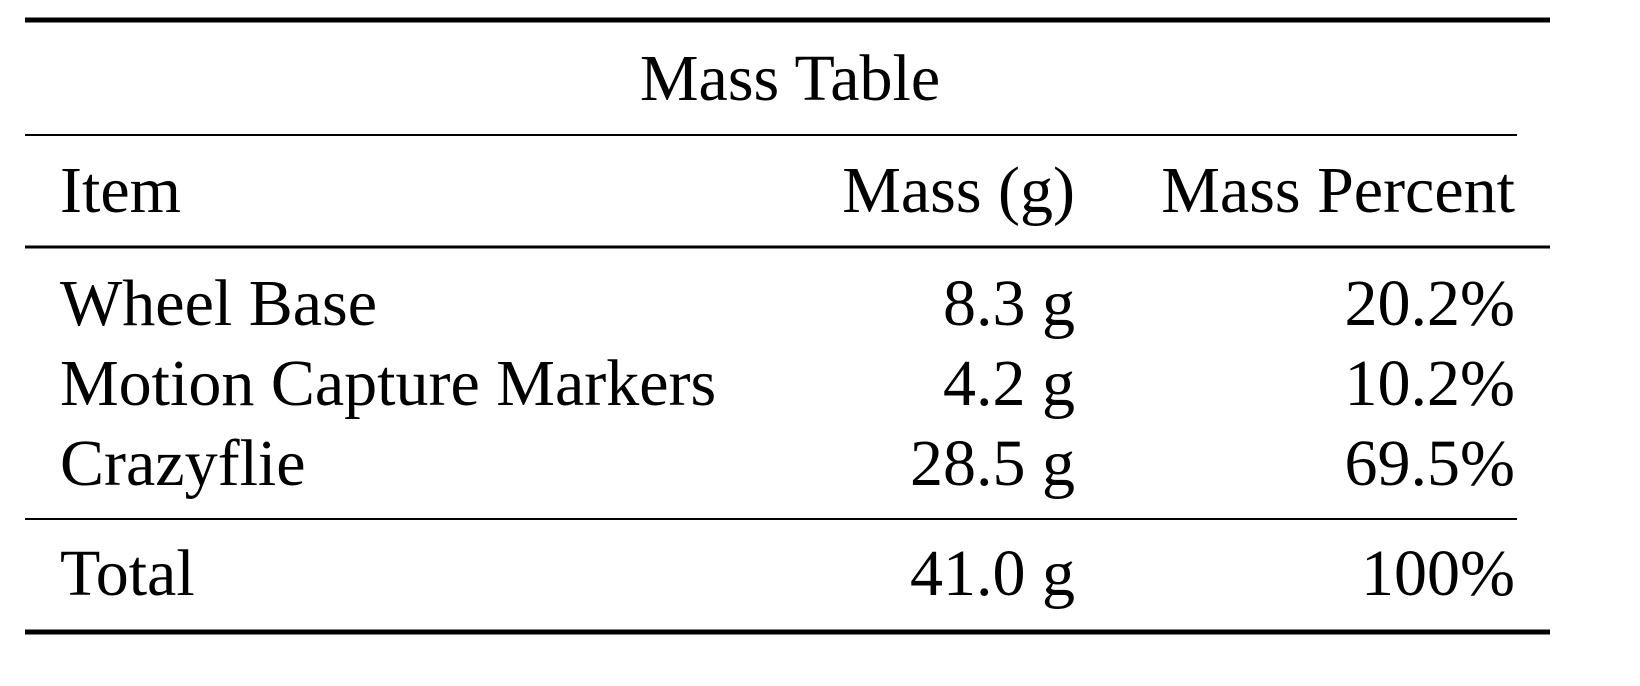 This screenshot has height=686, width=1640. I want to click on total-cell: Total, so click(127, 573).